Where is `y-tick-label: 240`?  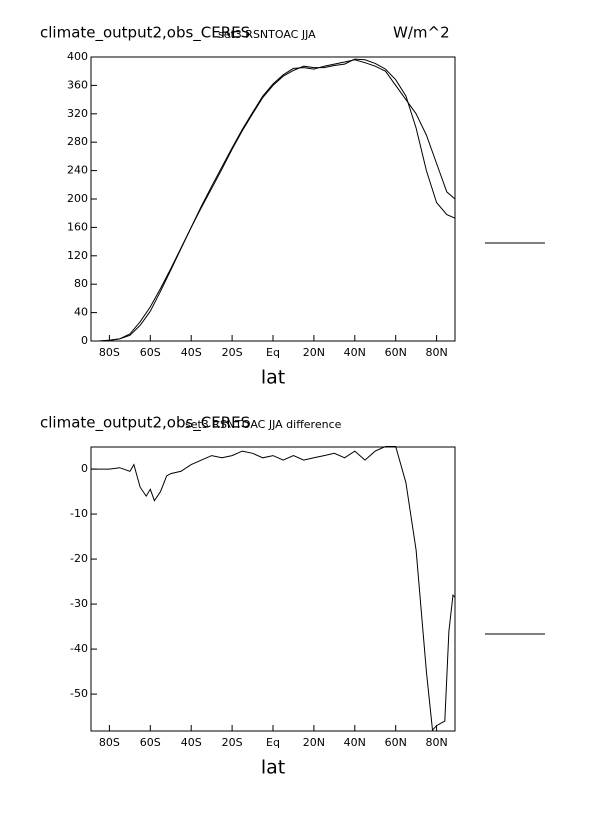 y-tick-label: 240 is located at coordinates (77, 170).